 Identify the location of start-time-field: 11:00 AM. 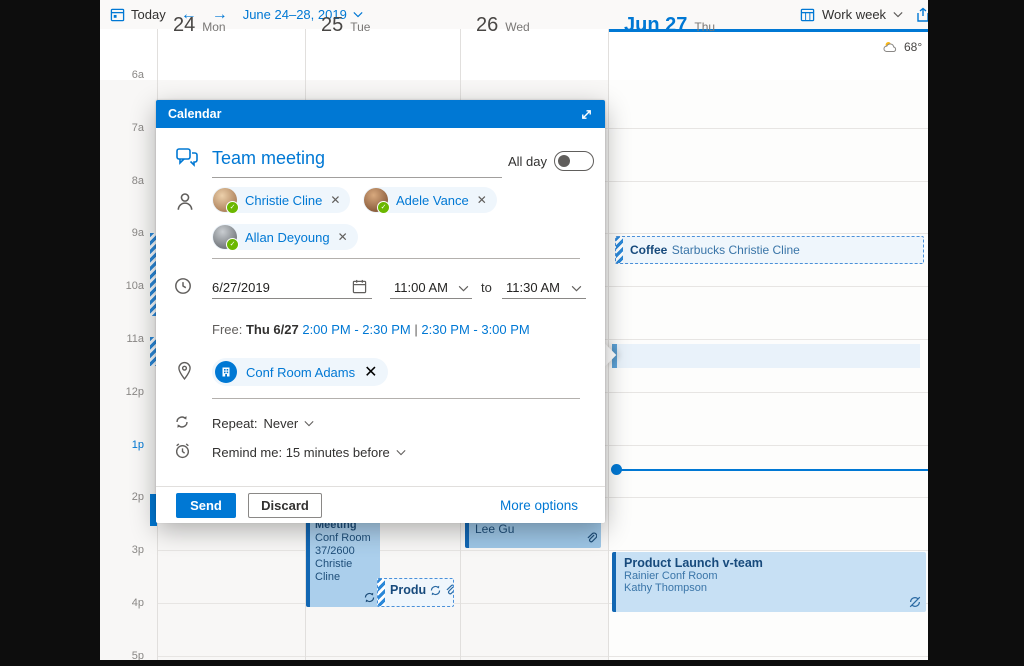
(421, 287).